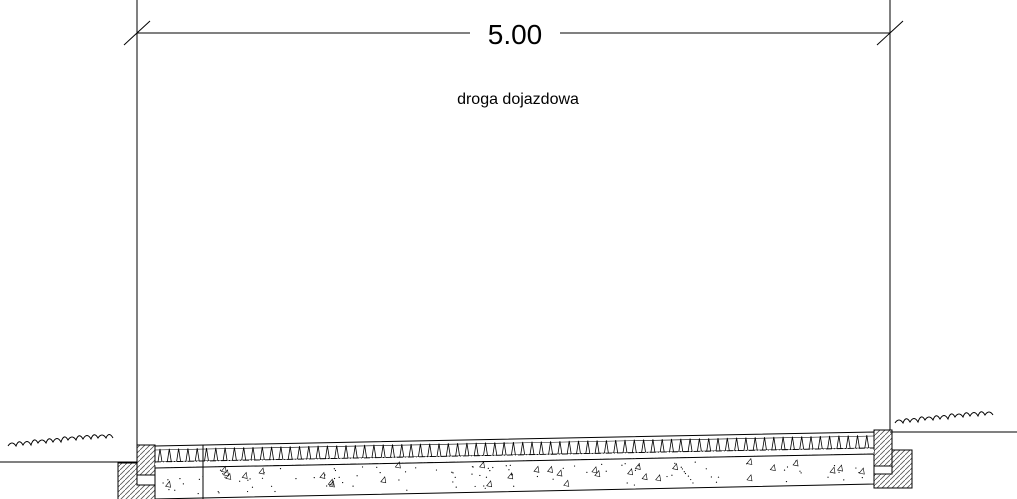 Image resolution: width=1017 pixels, height=499 pixels. I want to click on road-label: droga dojazdowa, so click(518, 99).